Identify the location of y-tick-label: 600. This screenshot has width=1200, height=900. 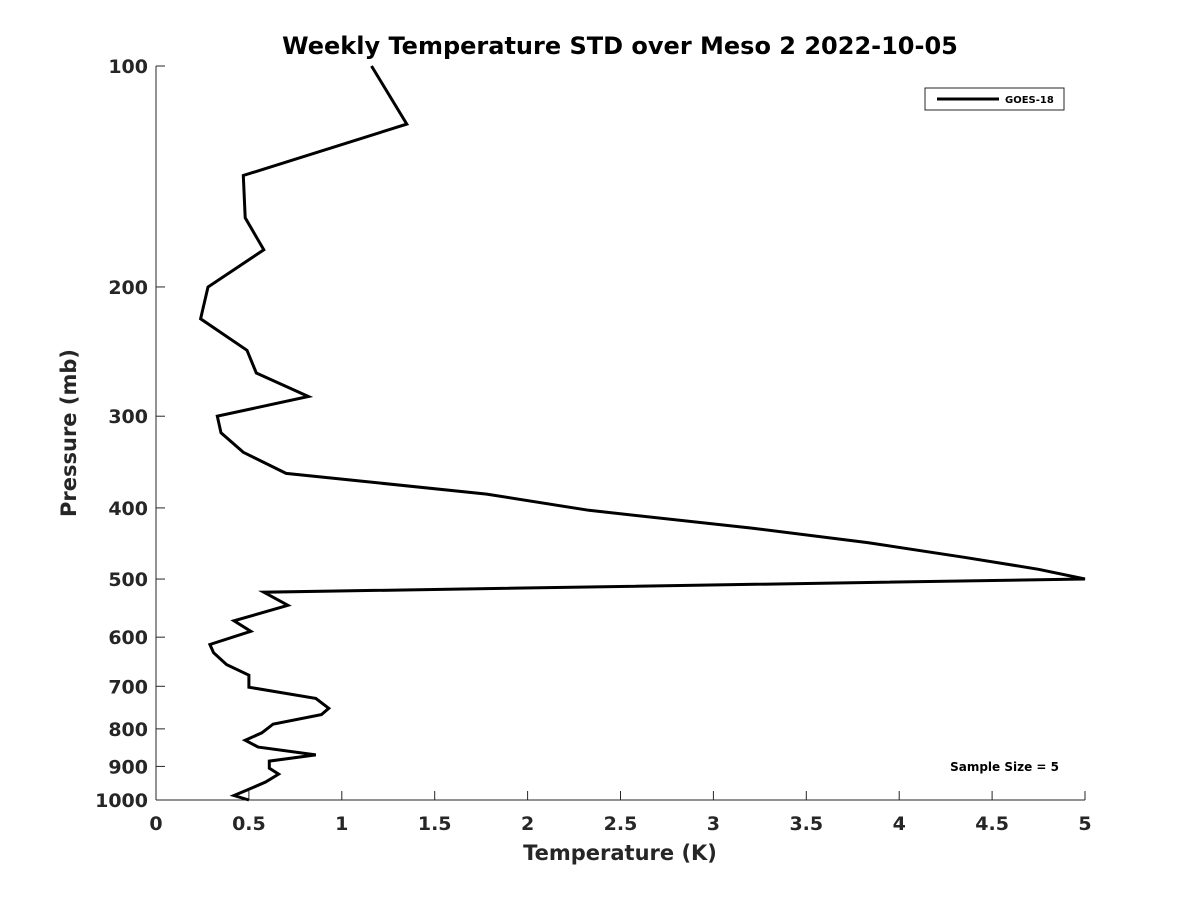
(128, 638).